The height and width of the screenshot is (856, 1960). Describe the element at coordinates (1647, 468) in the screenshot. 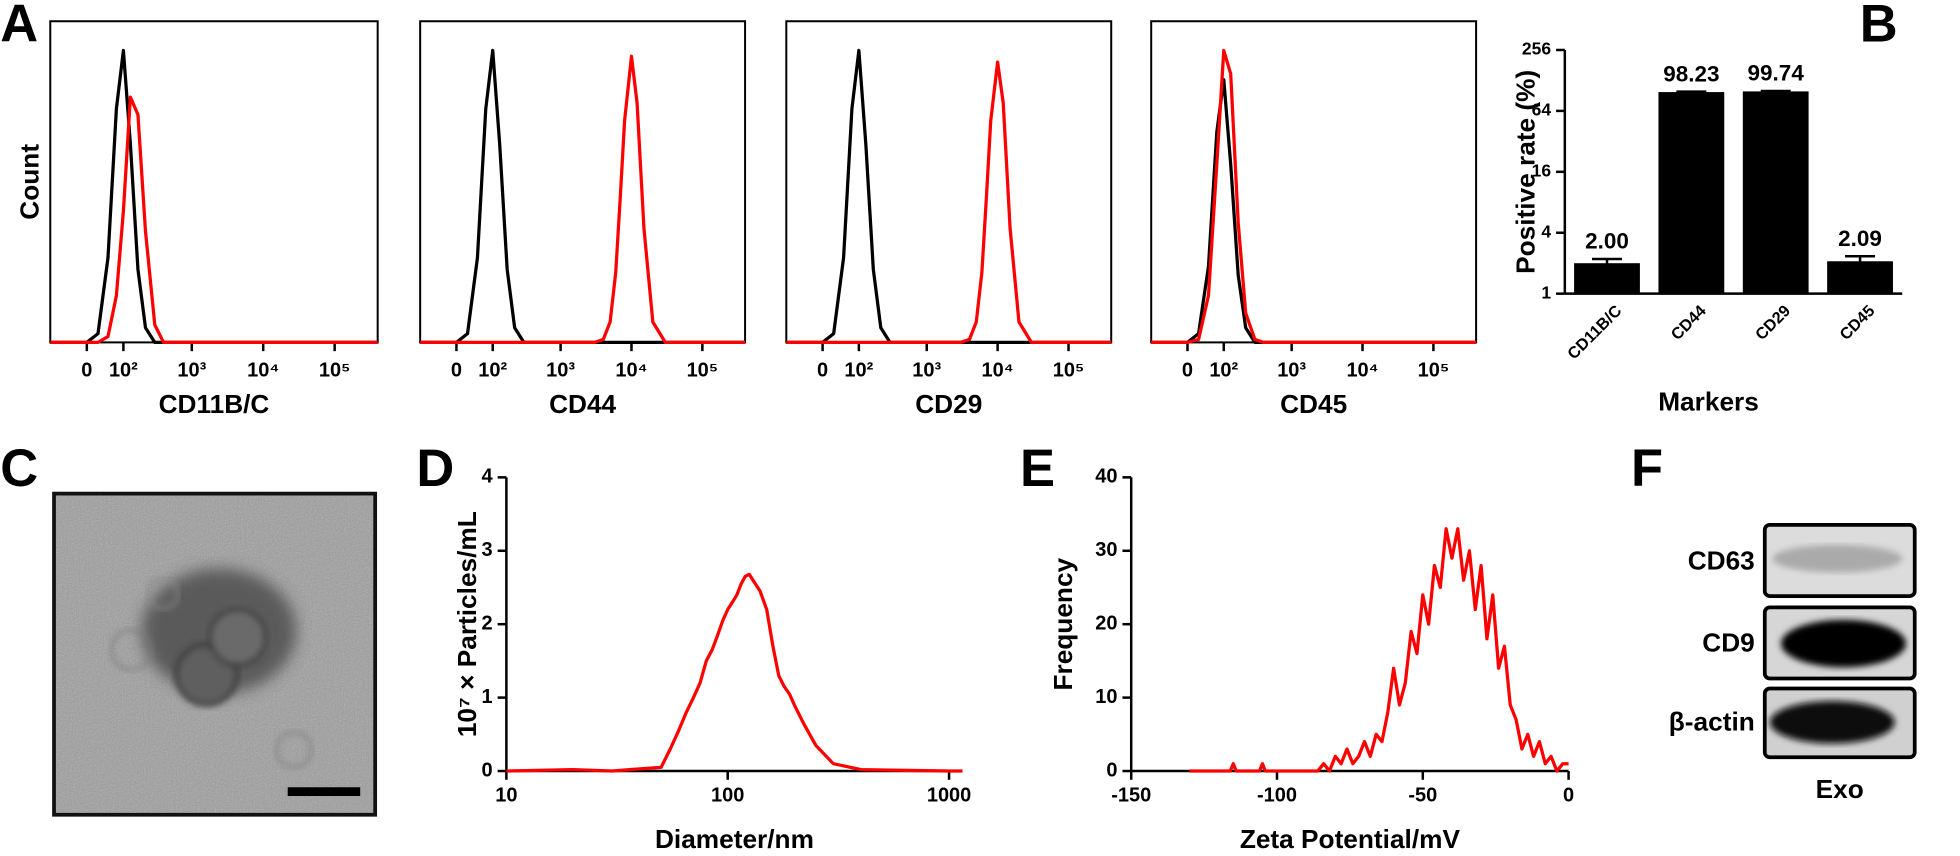

I see `panel-label: F` at that location.